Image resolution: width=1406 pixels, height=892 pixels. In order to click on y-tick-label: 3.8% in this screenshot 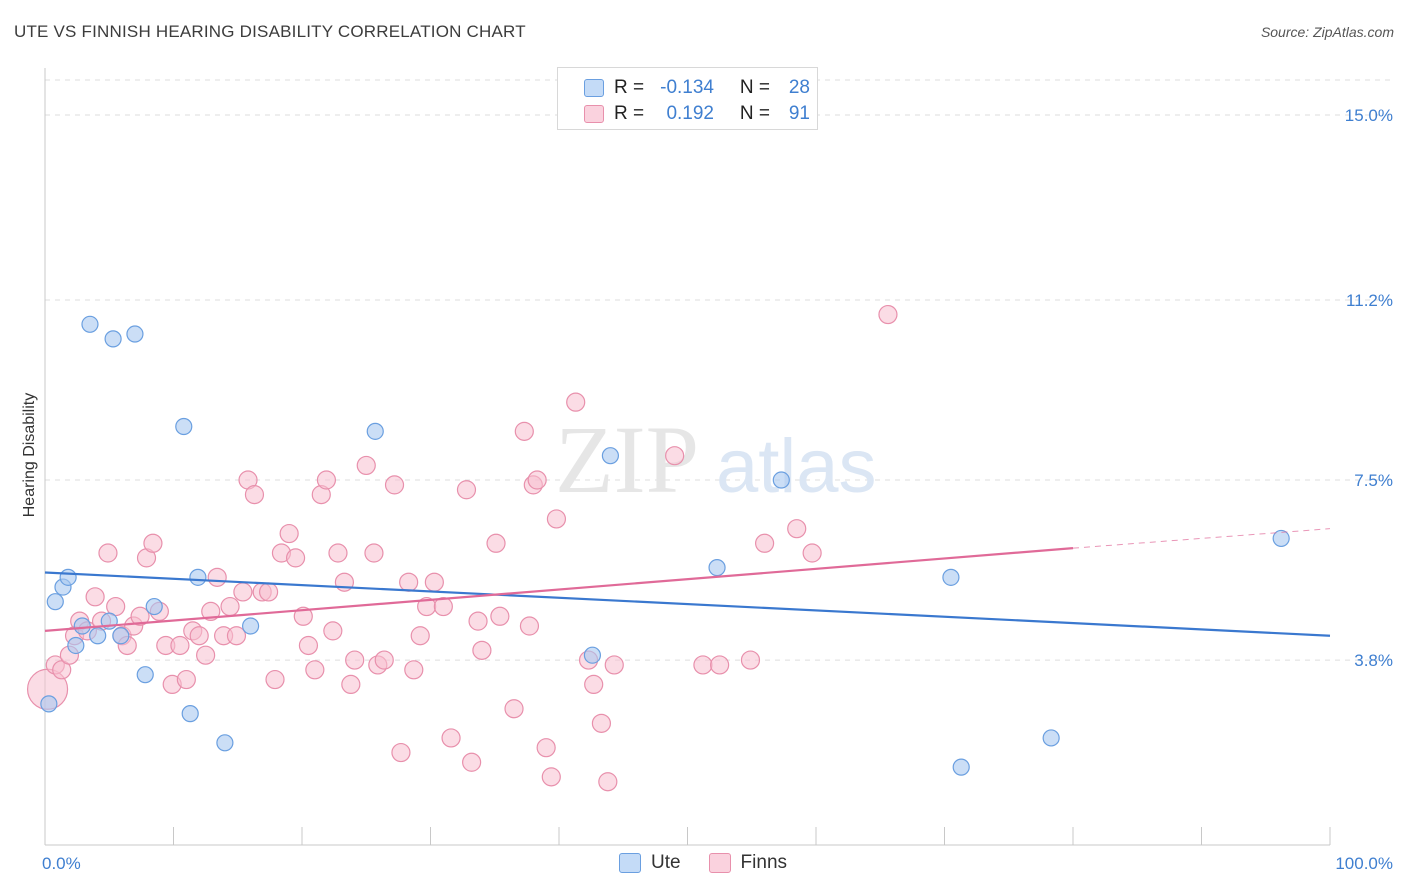, I will do `click(1373, 660)`.